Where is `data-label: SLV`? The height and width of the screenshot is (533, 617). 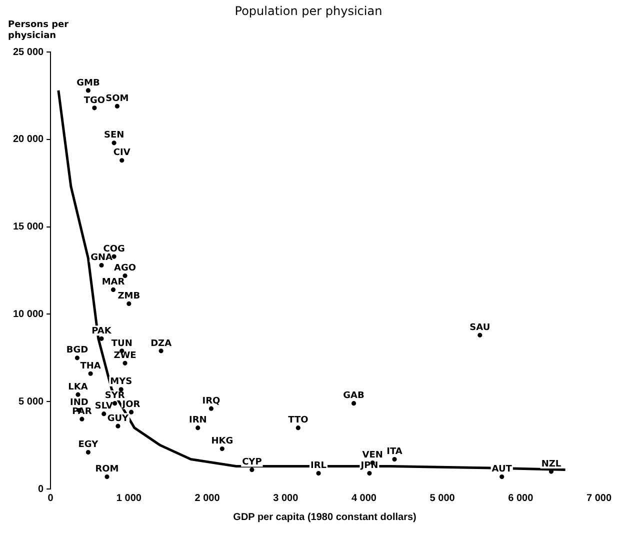 data-label: SLV is located at coordinates (103, 407).